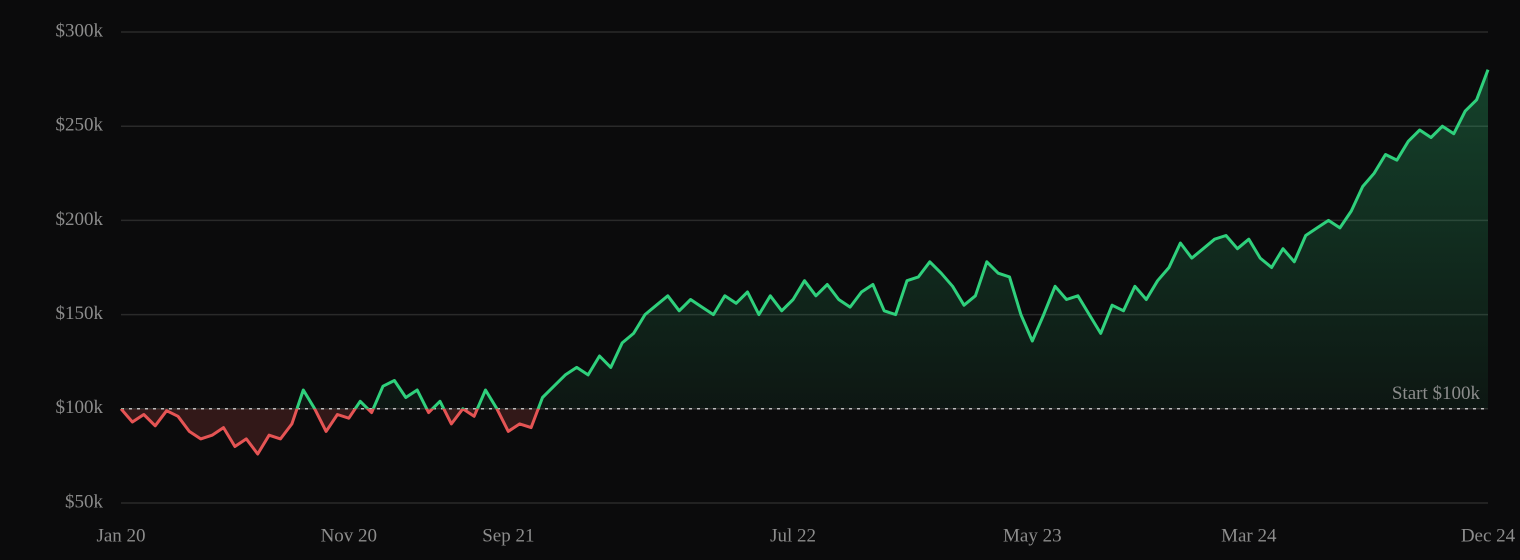 This screenshot has height=560, width=1520. Describe the element at coordinates (84, 501) in the screenshot. I see `y-tick-label: $50k` at that location.